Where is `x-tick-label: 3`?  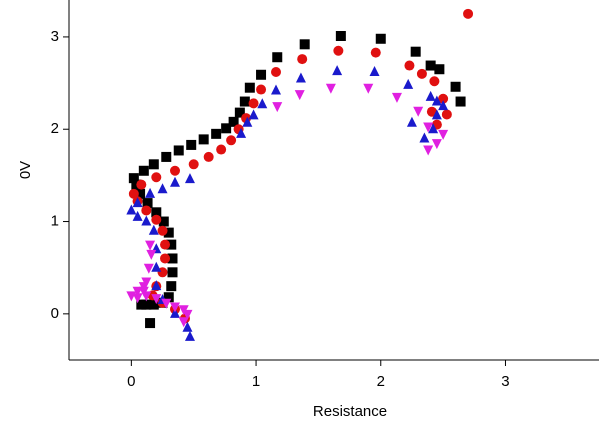 x-tick-label: 3 is located at coordinates (505, 381).